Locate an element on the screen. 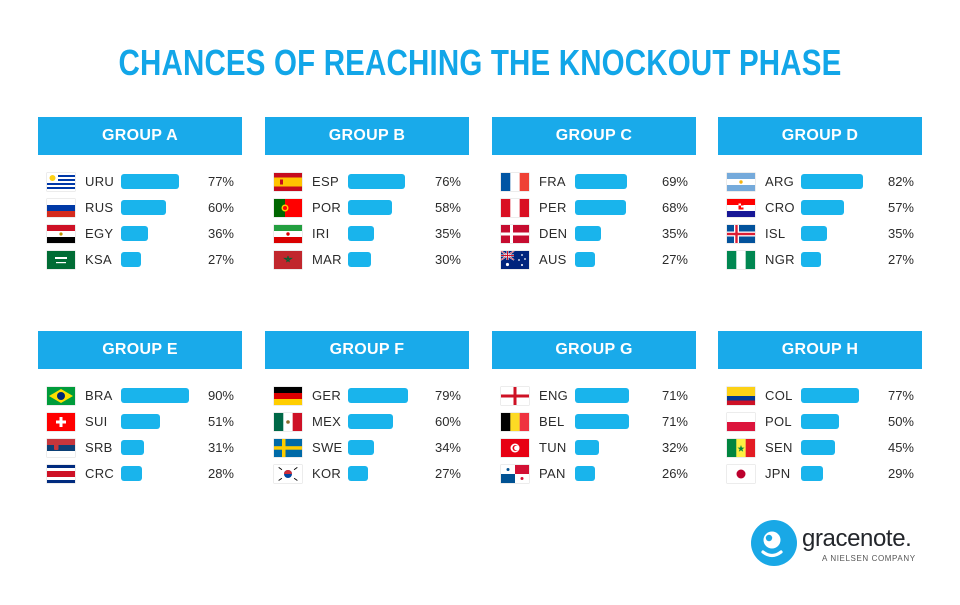 The image size is (960, 605). south-korea-flag-icon is located at coordinates (288, 474).